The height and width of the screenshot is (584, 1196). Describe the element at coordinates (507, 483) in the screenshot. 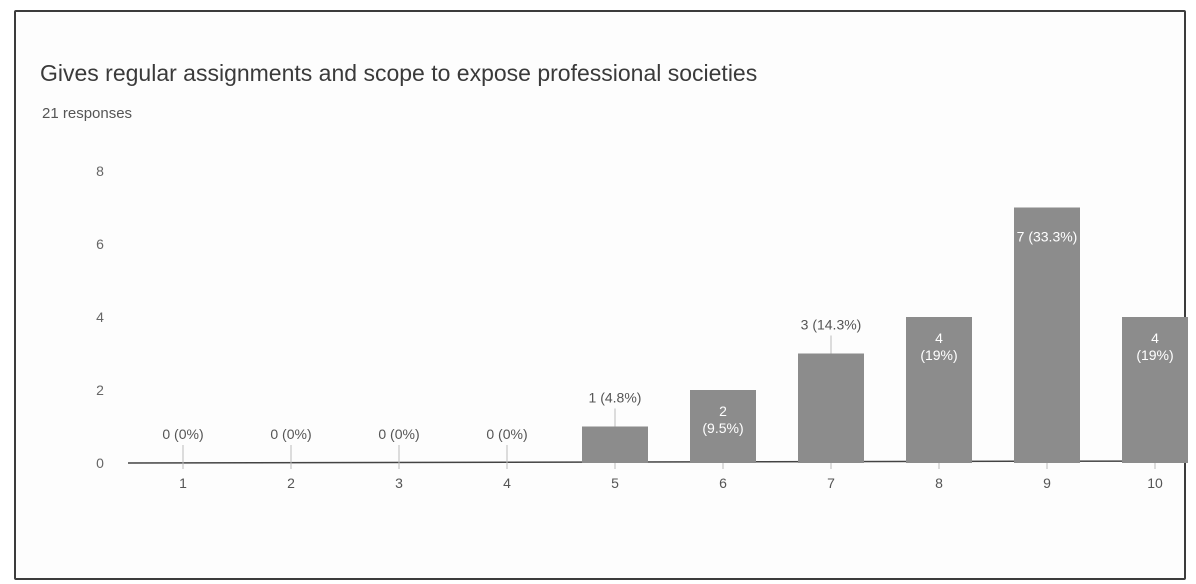

I see `x-tick-label: 4` at that location.